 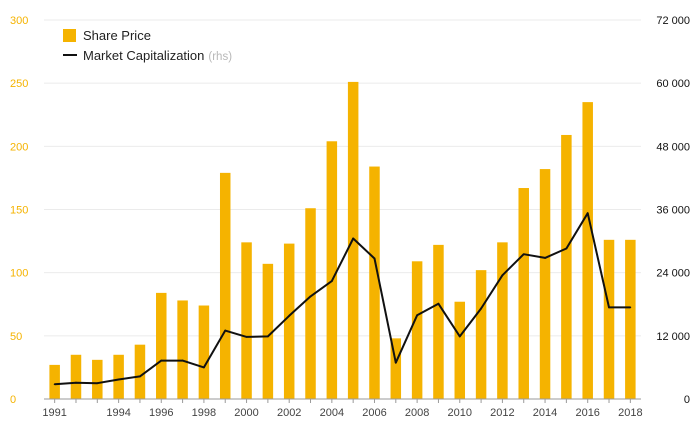 I want to click on y-right-tick-label: 72 000, so click(x=673, y=21).